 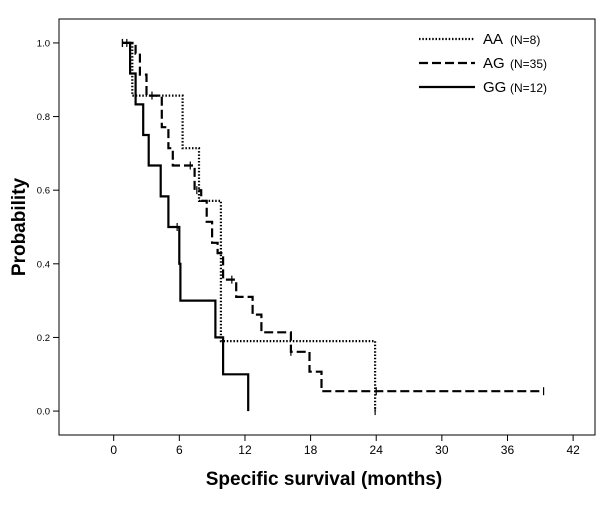 I want to click on y-axis-title: Probability, so click(x=19, y=226).